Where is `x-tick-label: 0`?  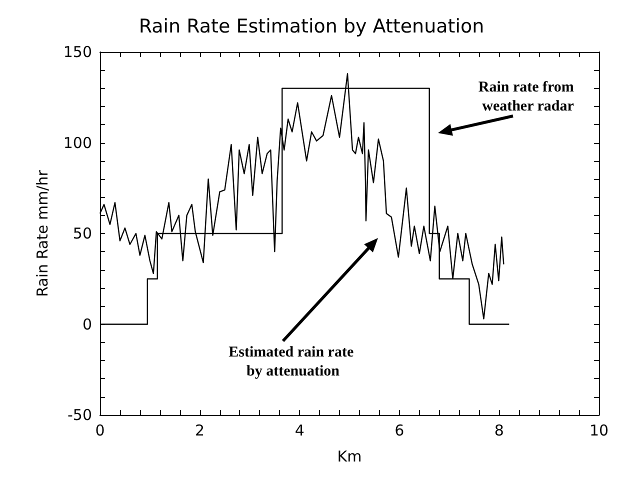 x-tick-label: 0 is located at coordinates (100, 431).